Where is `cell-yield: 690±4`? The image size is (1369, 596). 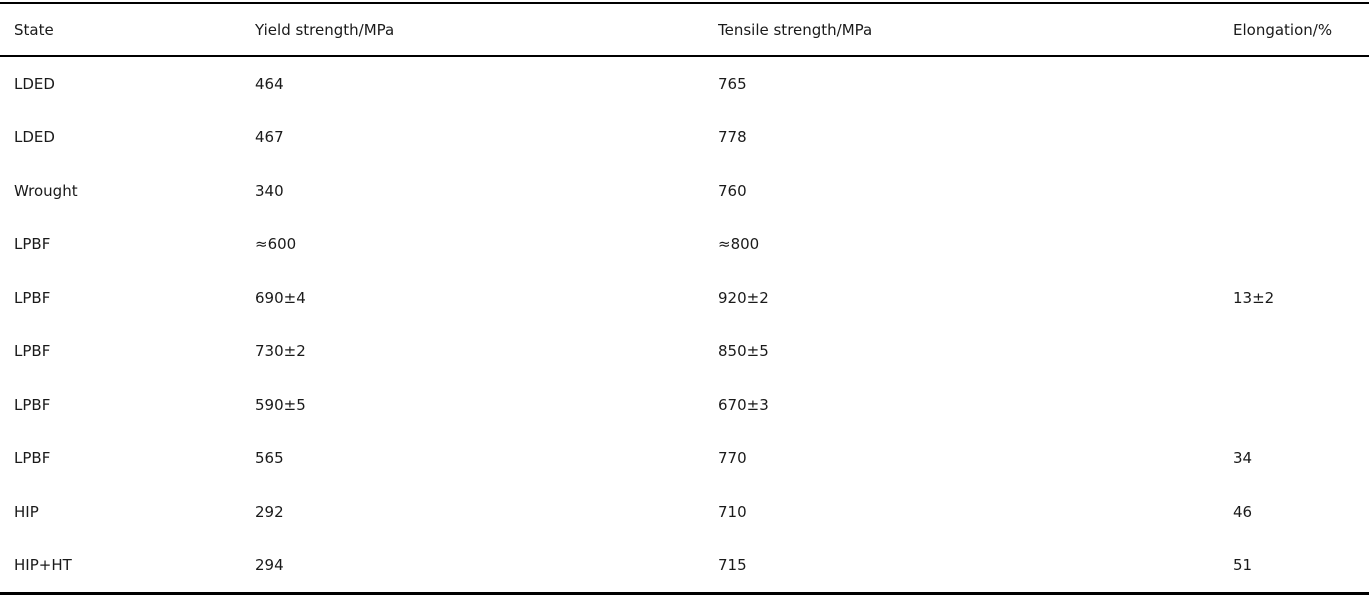
cell-yield: 690±4 is located at coordinates (280, 297).